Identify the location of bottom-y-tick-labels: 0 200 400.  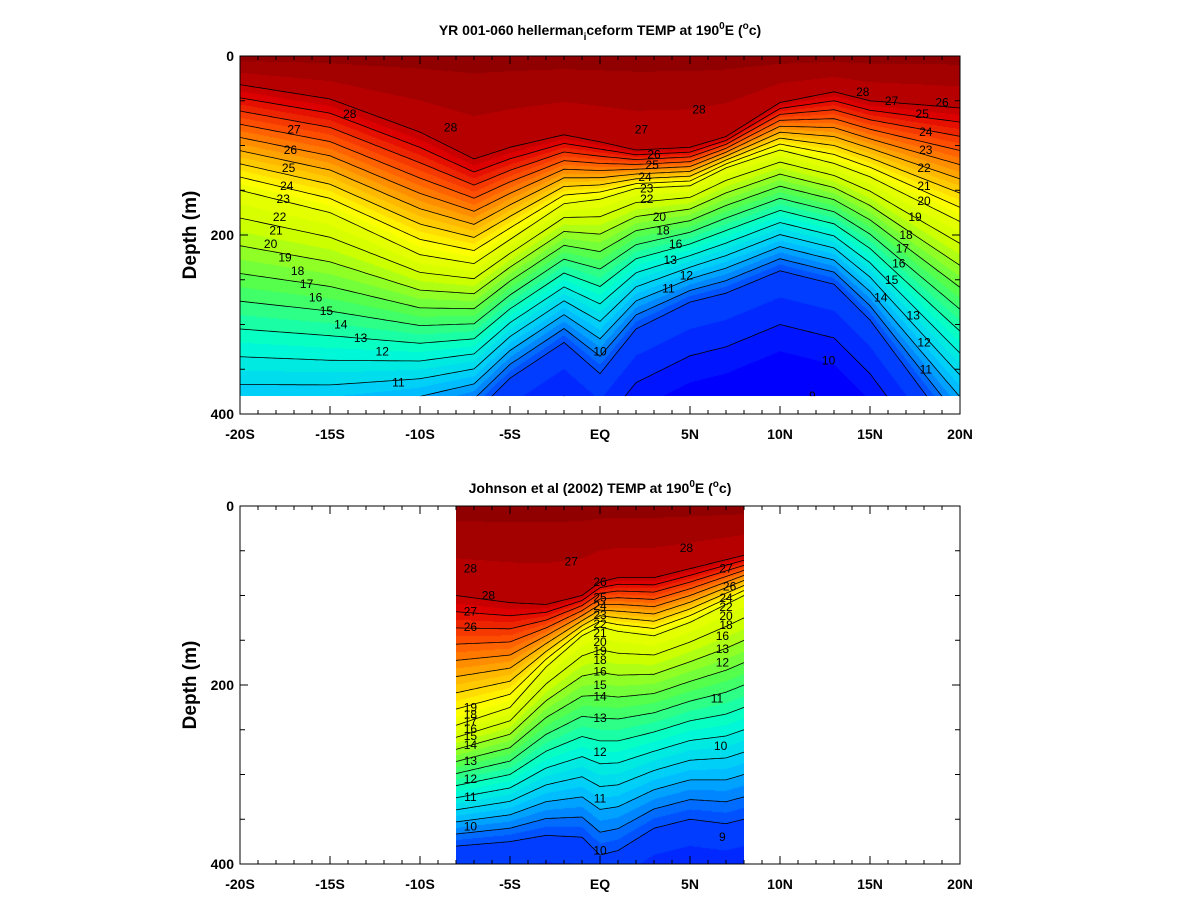
(223, 685).